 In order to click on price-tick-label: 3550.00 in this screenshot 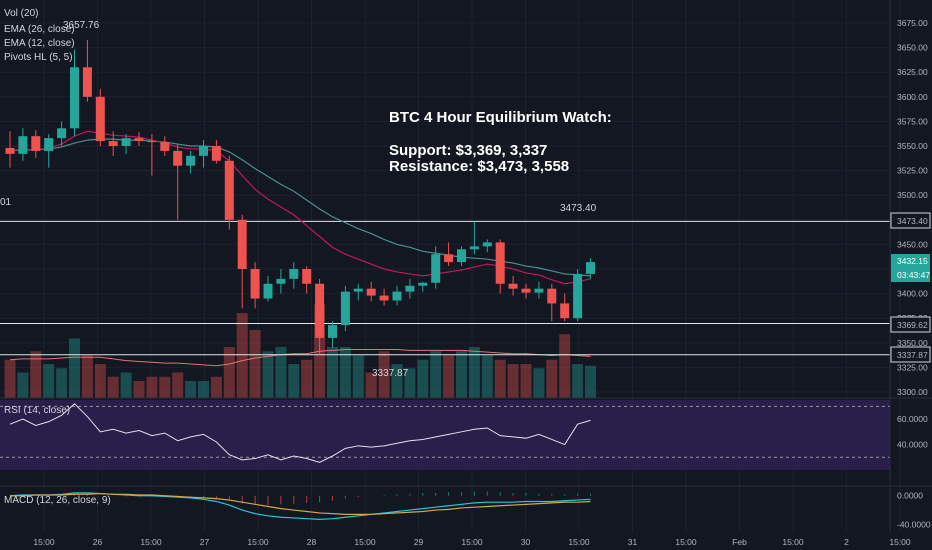, I will do `click(912, 146)`.